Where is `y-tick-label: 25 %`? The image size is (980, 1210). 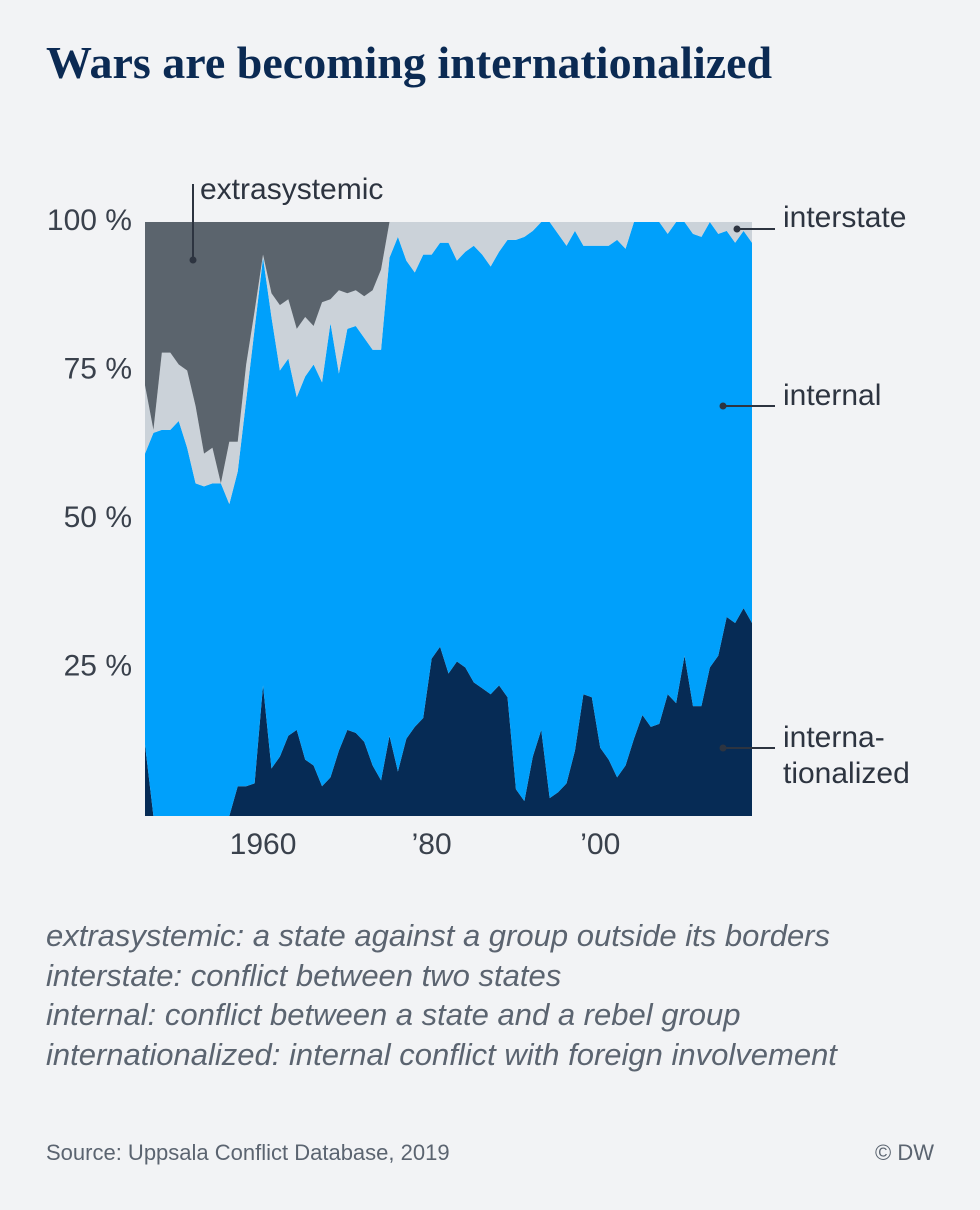
y-tick-label: 25 % is located at coordinates (98, 665).